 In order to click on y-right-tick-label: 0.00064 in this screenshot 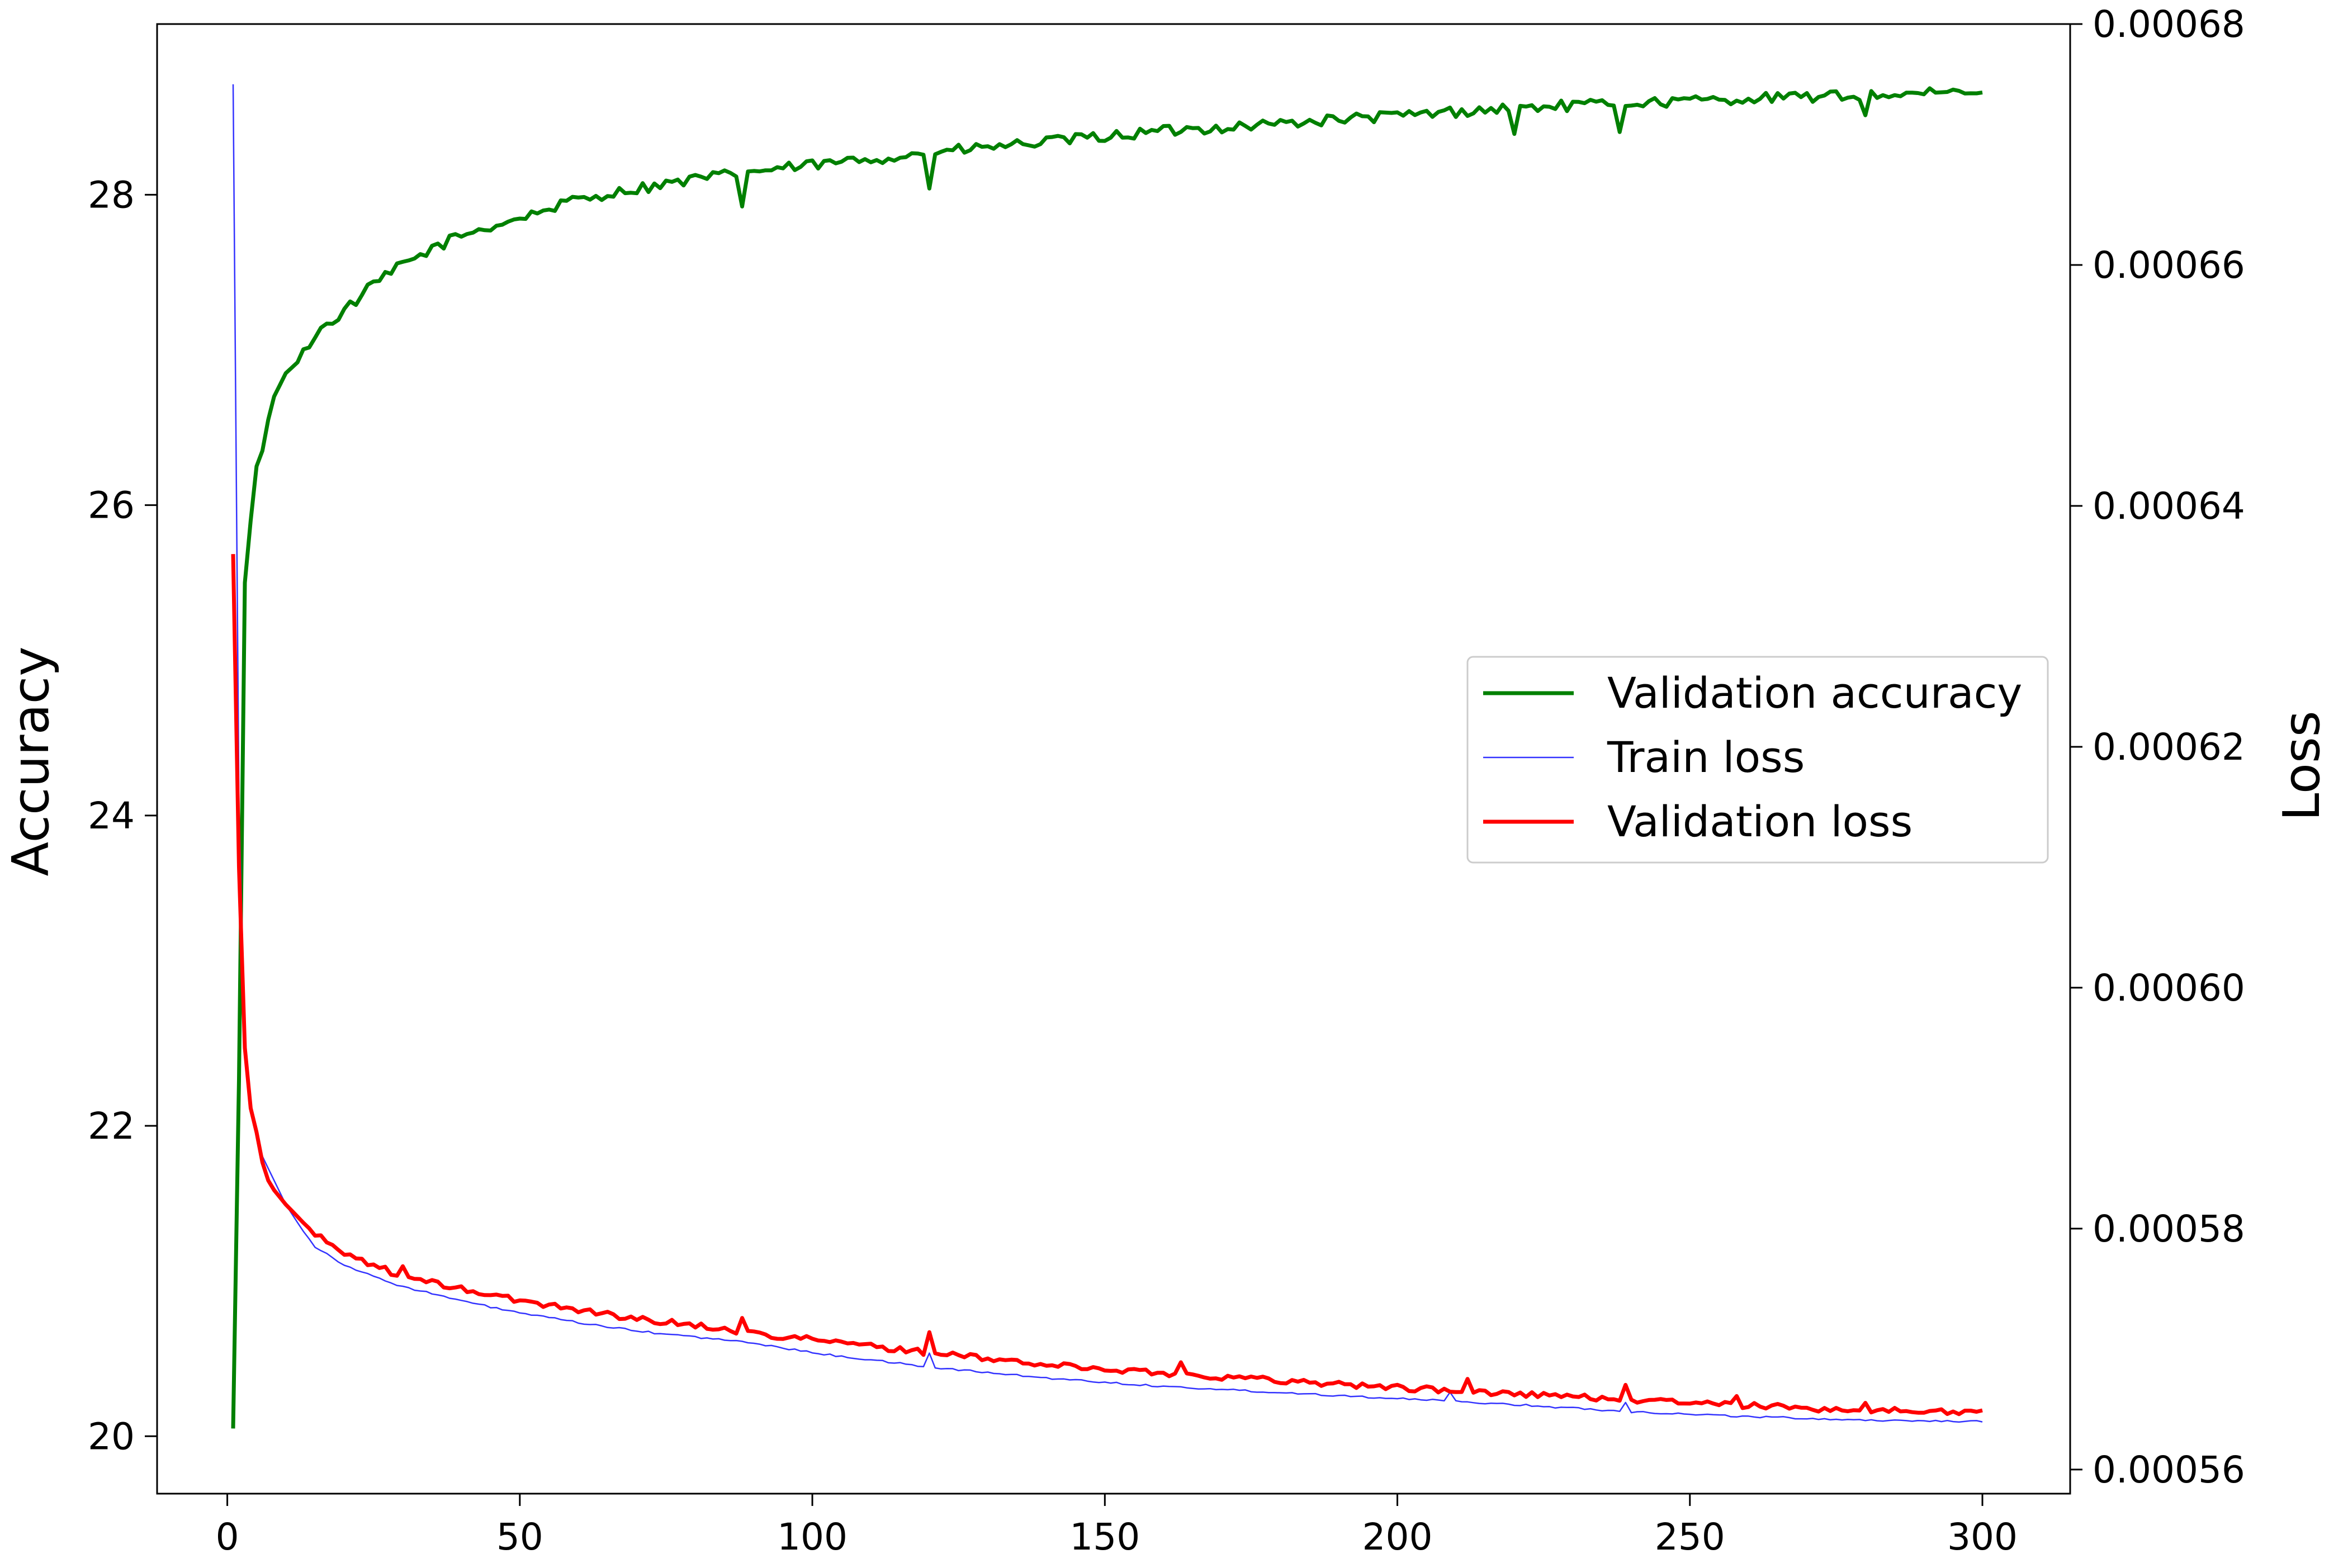, I will do `click(2169, 506)`.